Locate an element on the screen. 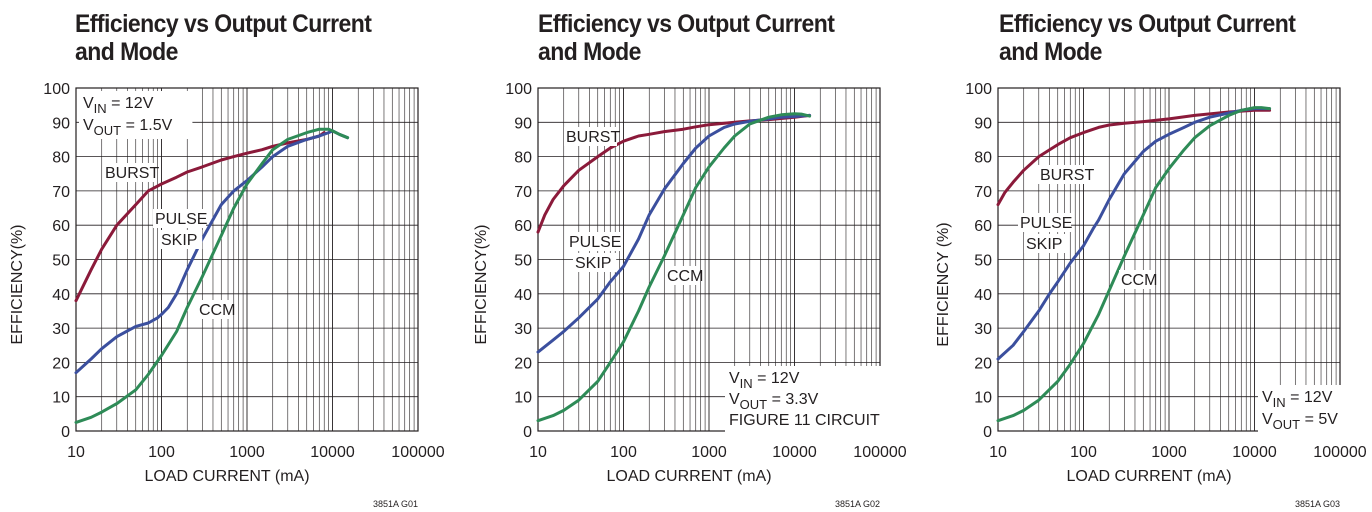 The image size is (1372, 512). condition-text: FIGURE 11 CIRCUIT is located at coordinates (804, 420).